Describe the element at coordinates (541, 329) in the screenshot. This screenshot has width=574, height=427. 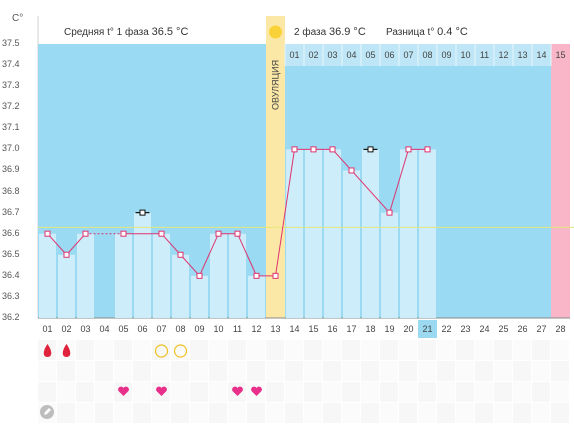
I see `x-tick-label: 27` at that location.